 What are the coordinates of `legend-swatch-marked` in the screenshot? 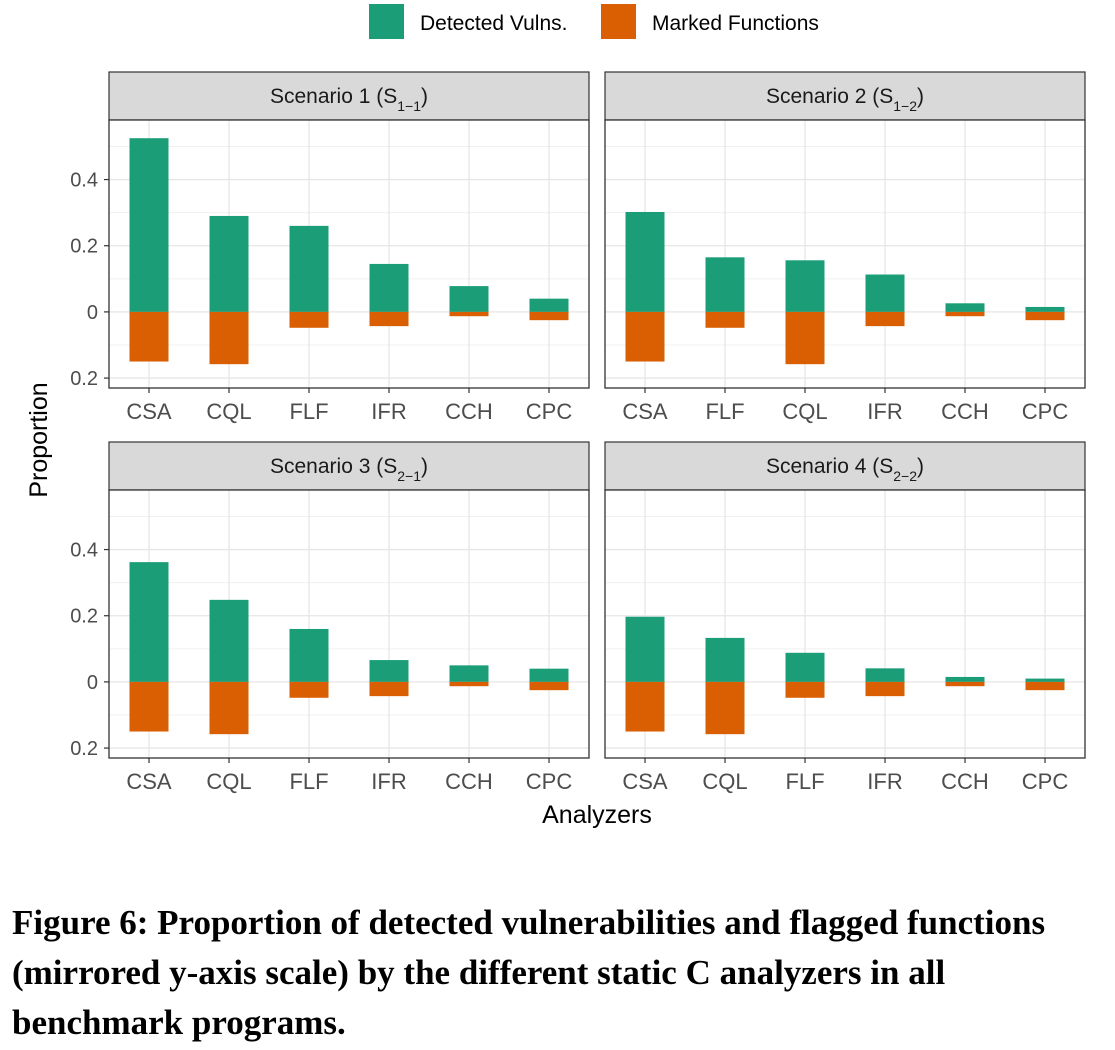 It's located at (618, 21).